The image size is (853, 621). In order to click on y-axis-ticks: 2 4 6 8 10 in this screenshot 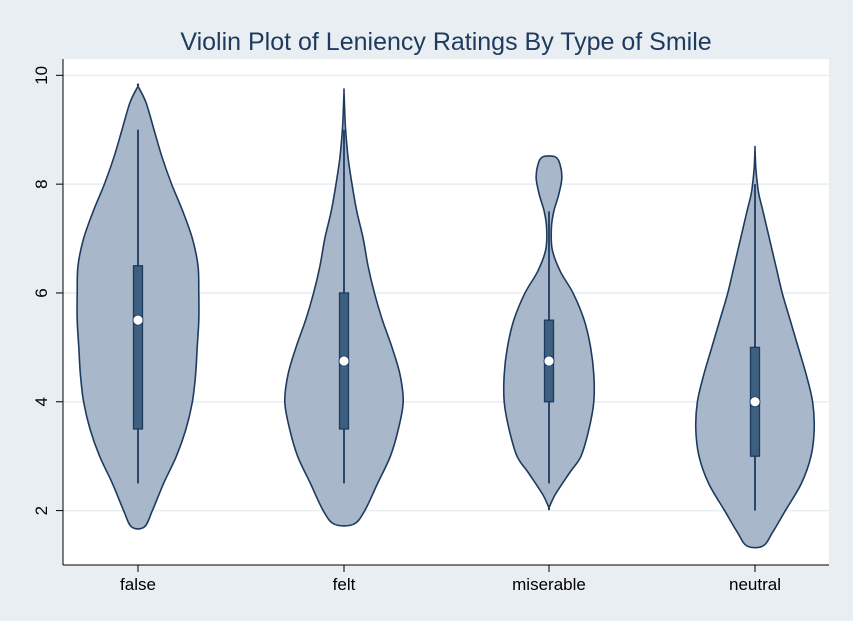, I will do `click(47, 290)`.